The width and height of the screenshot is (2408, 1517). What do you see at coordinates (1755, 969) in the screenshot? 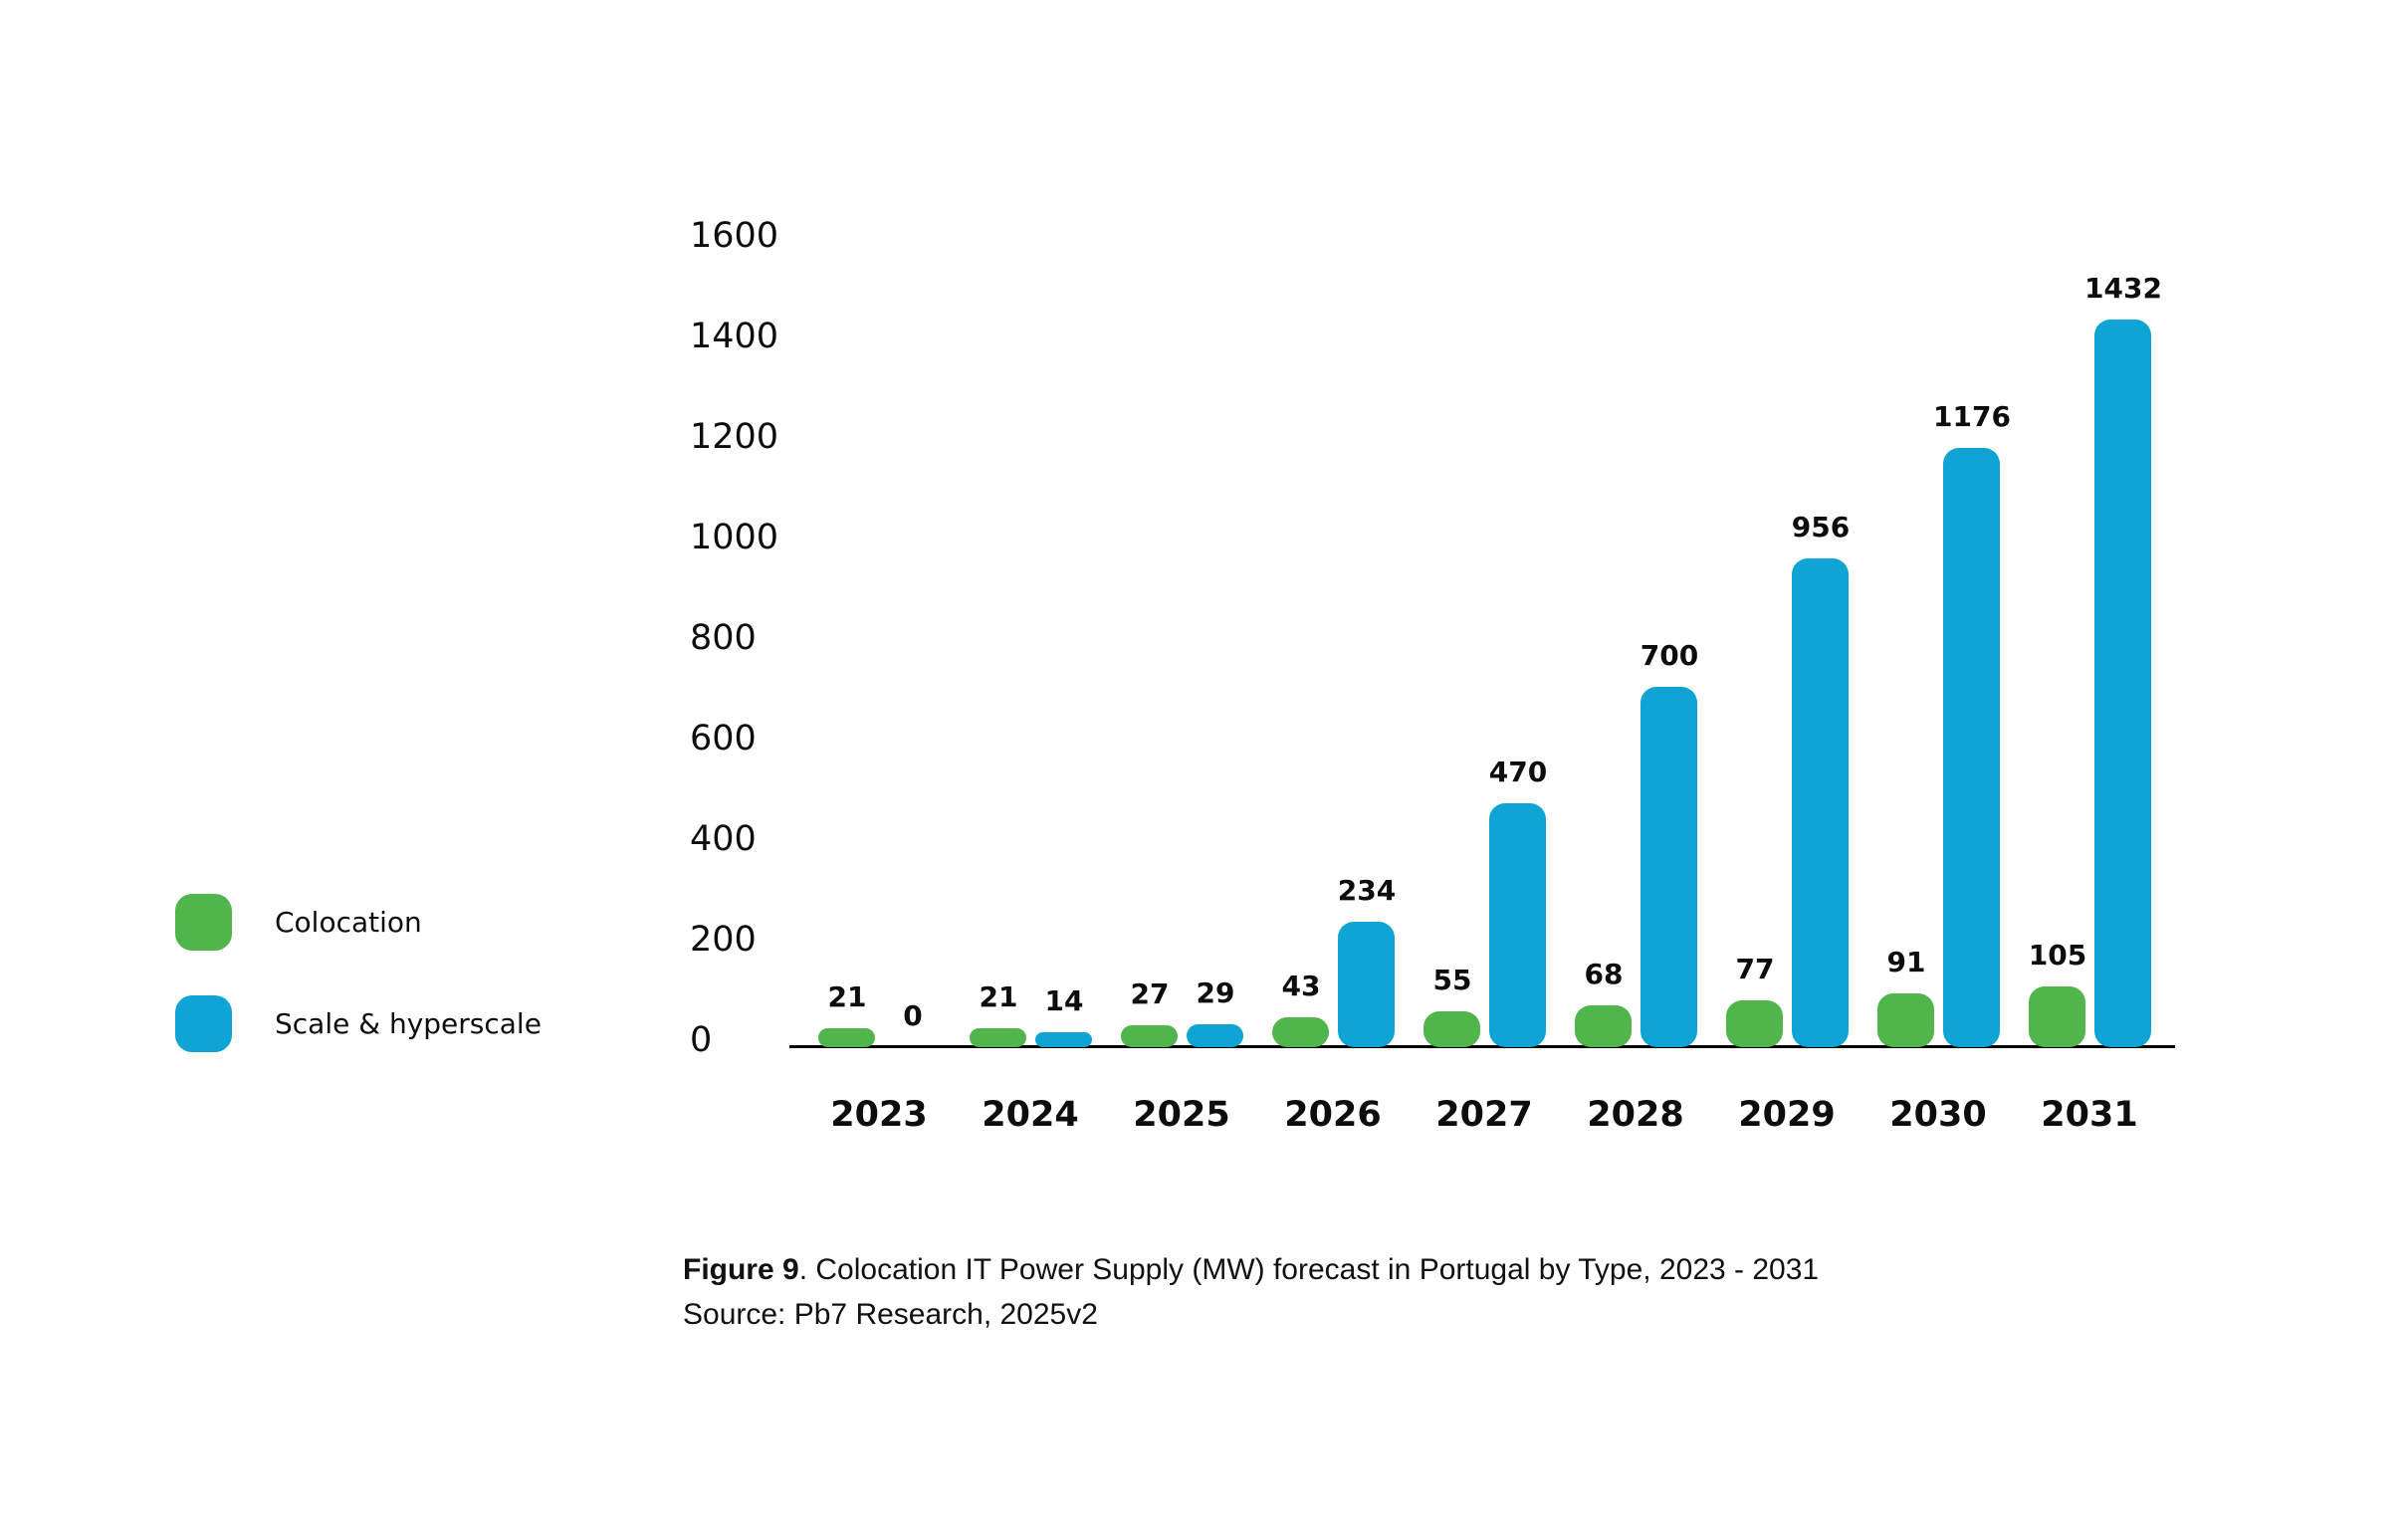
I see `bar-value-label: 77` at bounding box center [1755, 969].